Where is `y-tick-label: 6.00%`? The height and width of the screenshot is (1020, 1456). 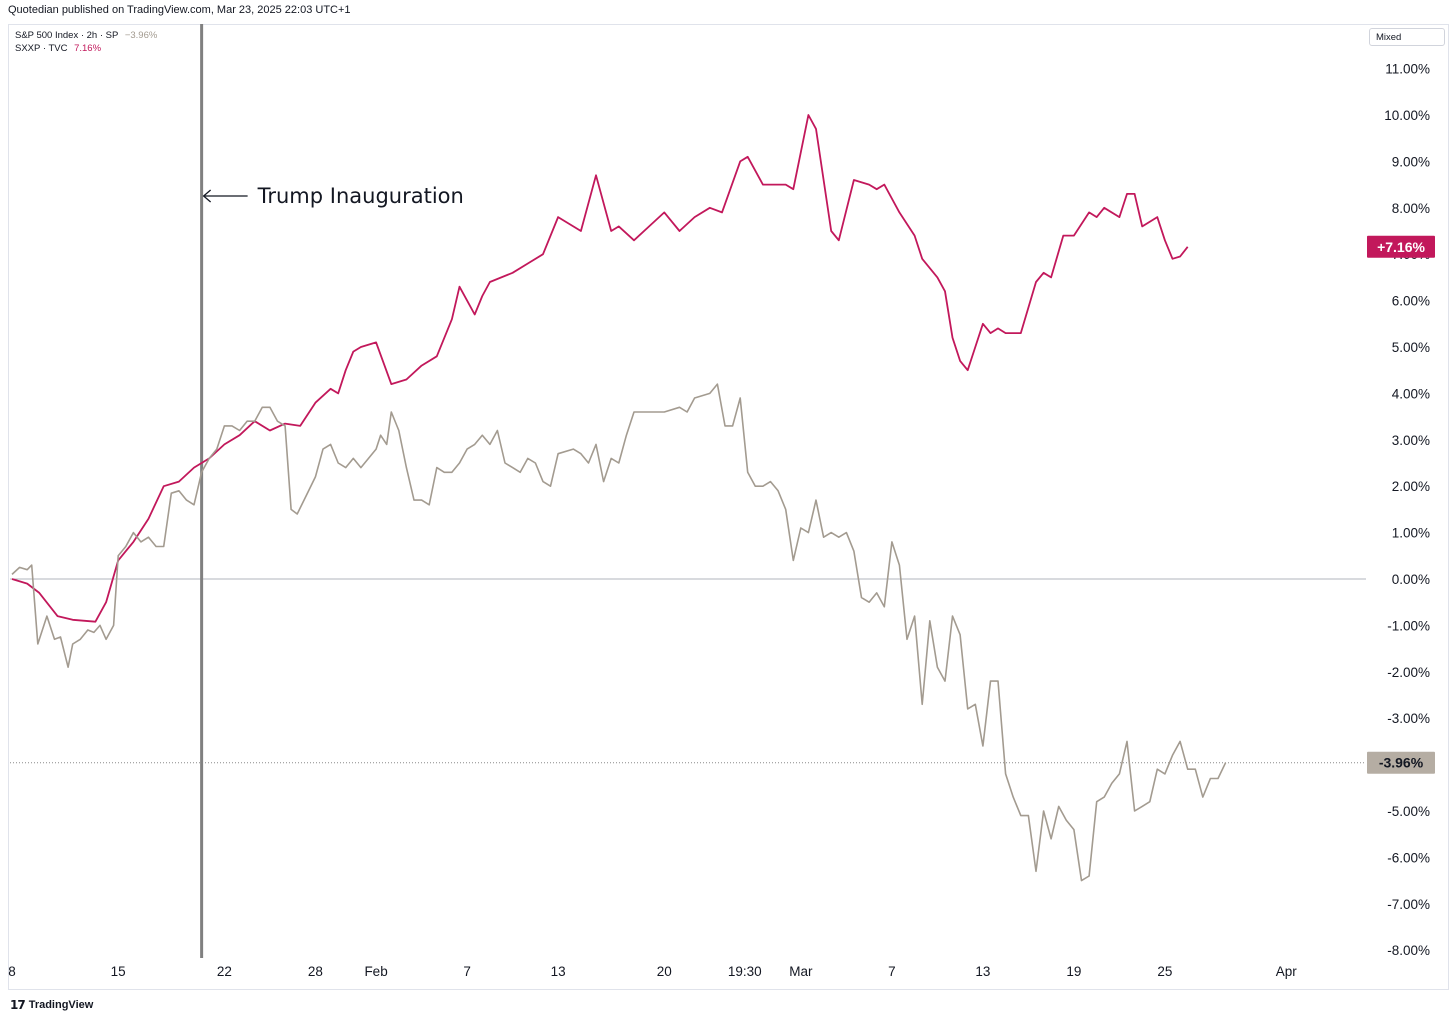
y-tick-label: 6.00% is located at coordinates (1411, 301).